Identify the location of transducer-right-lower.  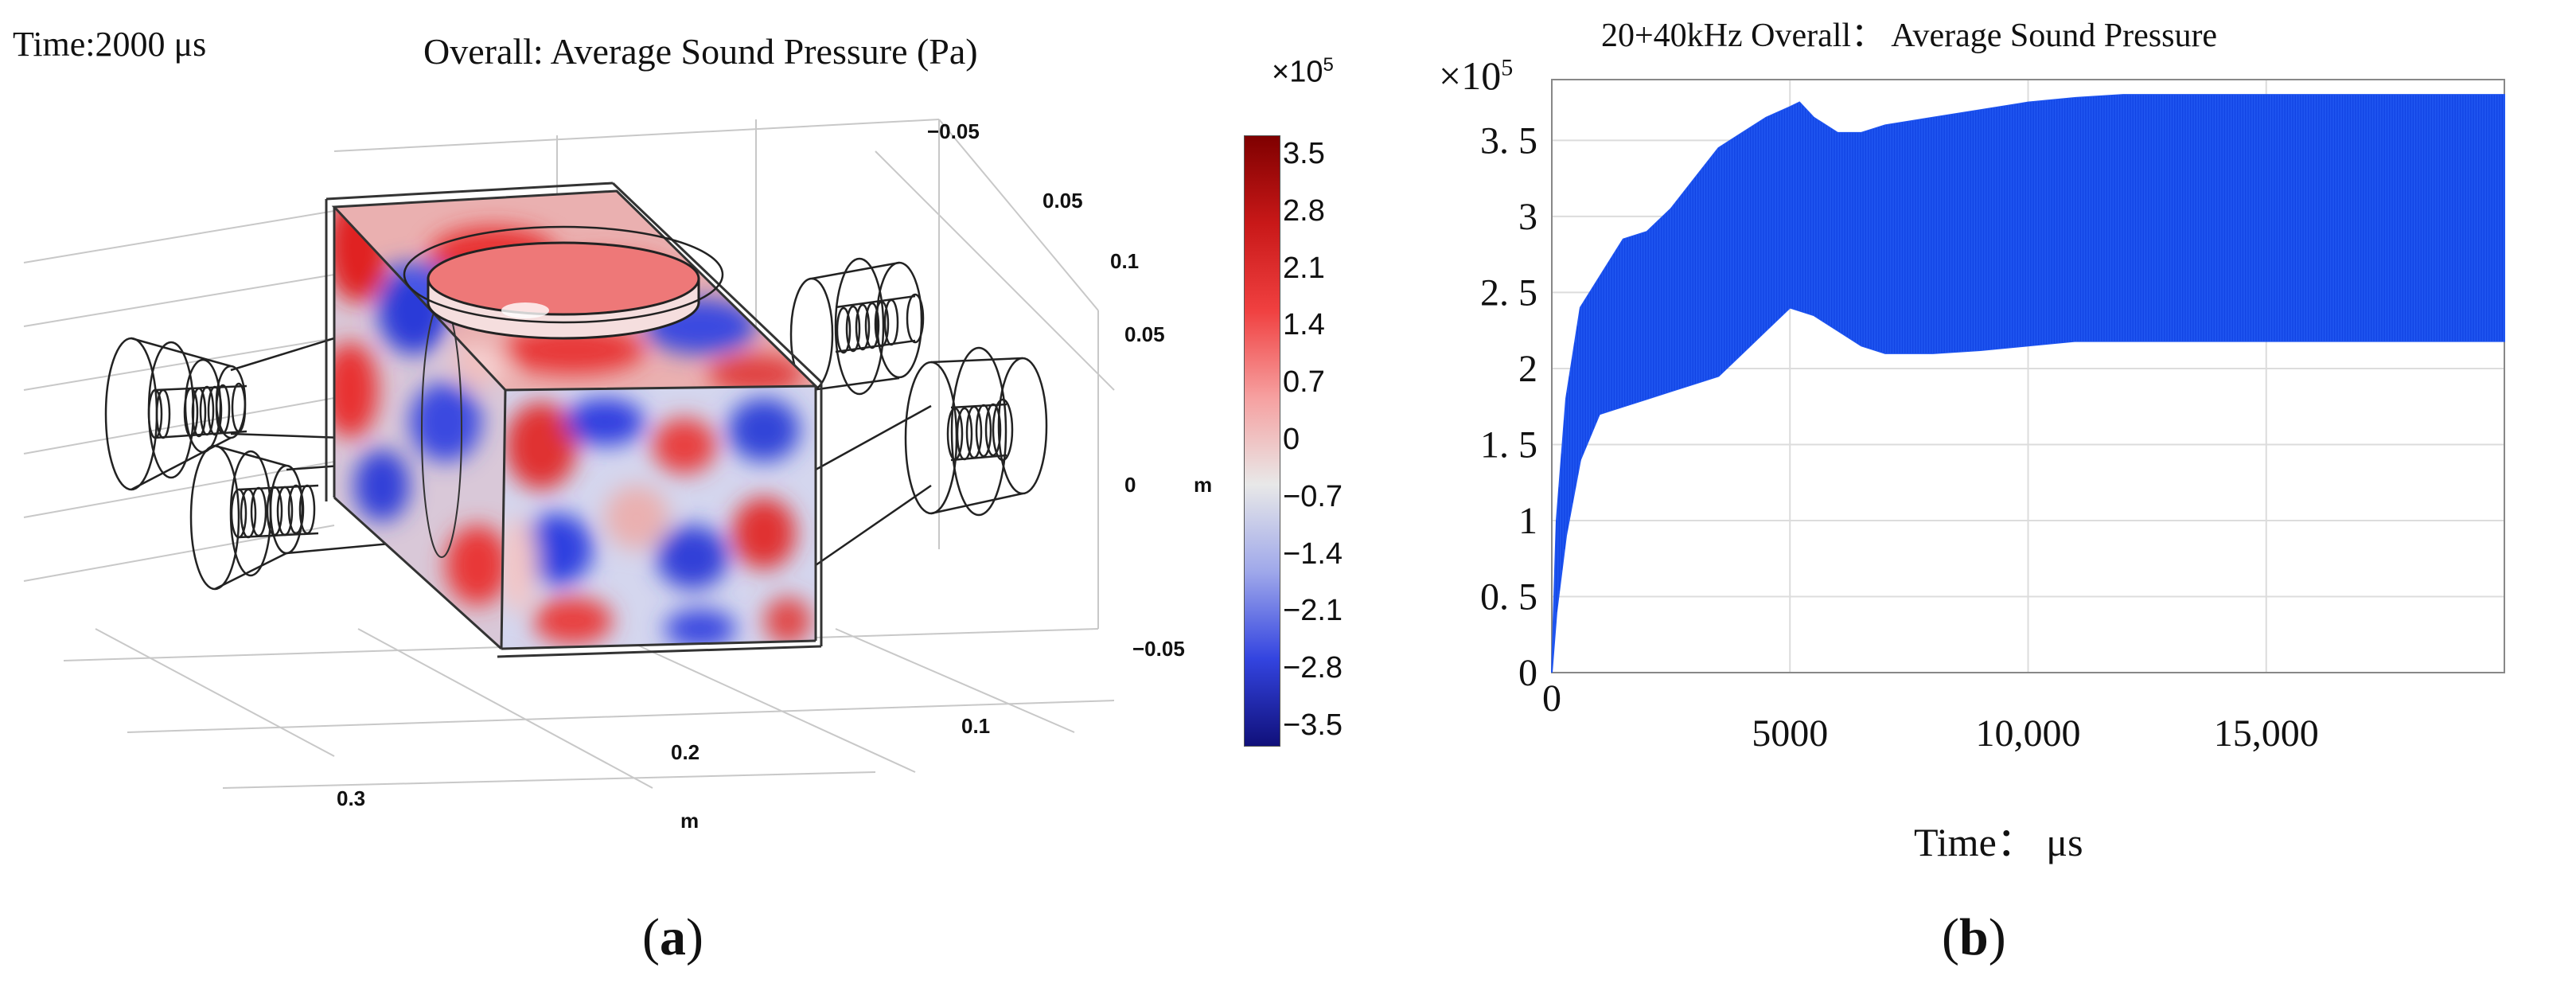
(931, 456).